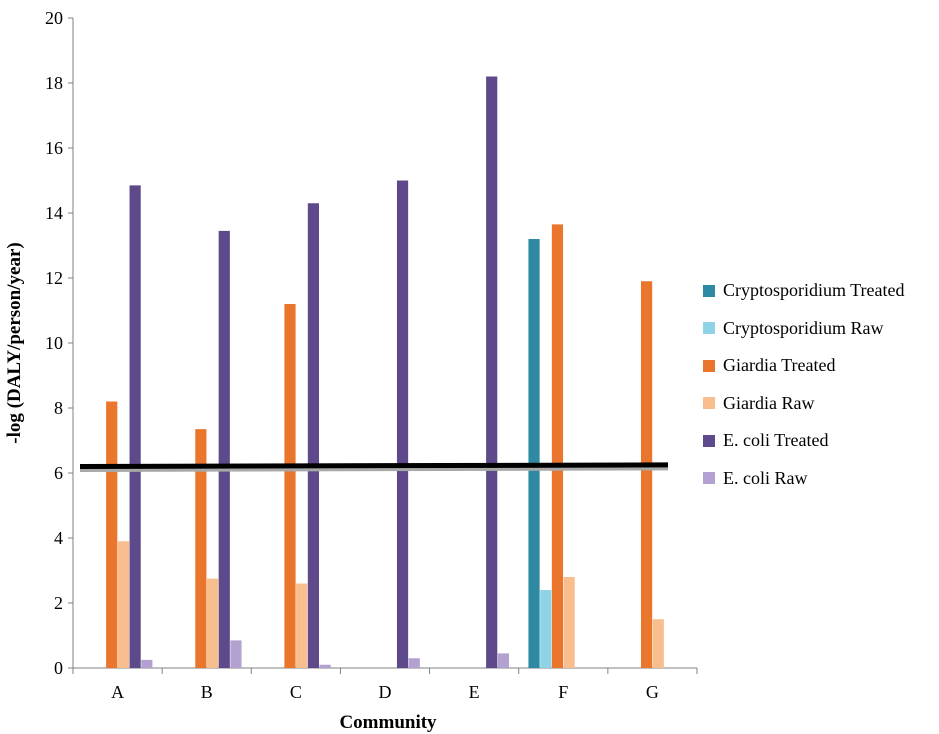 The image size is (939, 734). What do you see at coordinates (821, 404) in the screenshot?
I see `legend-item: Giardia Raw` at bounding box center [821, 404].